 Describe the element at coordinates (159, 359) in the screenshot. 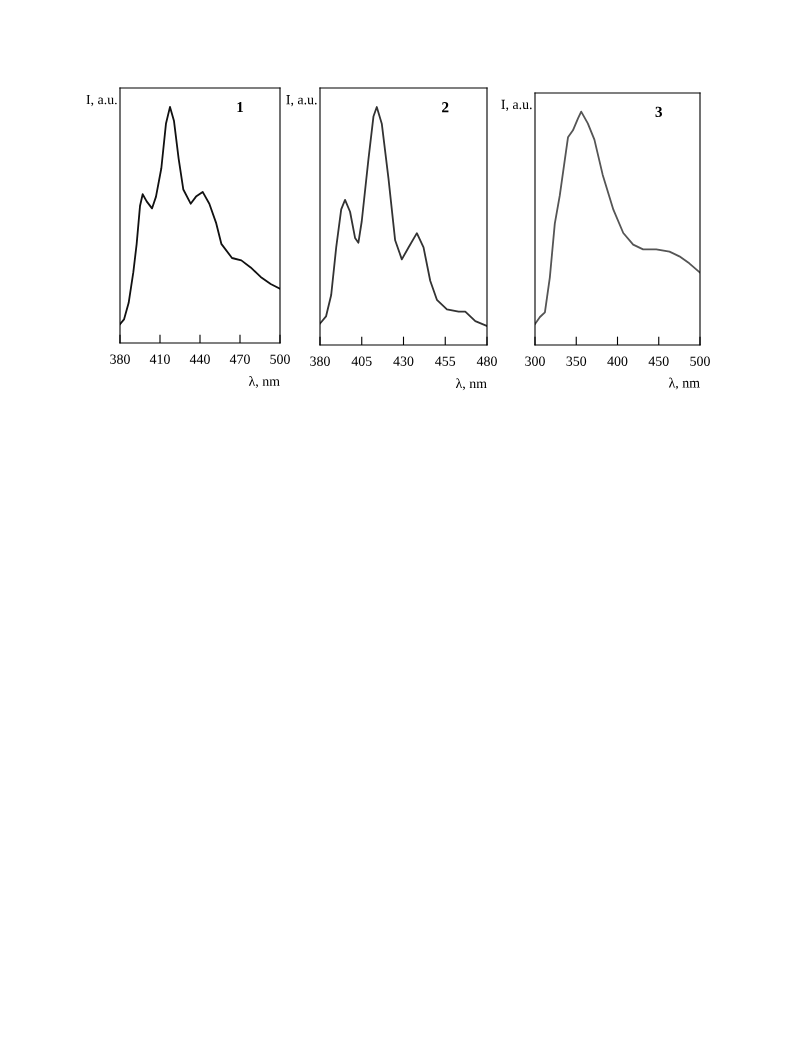

I see `x-tick-label: 410` at that location.